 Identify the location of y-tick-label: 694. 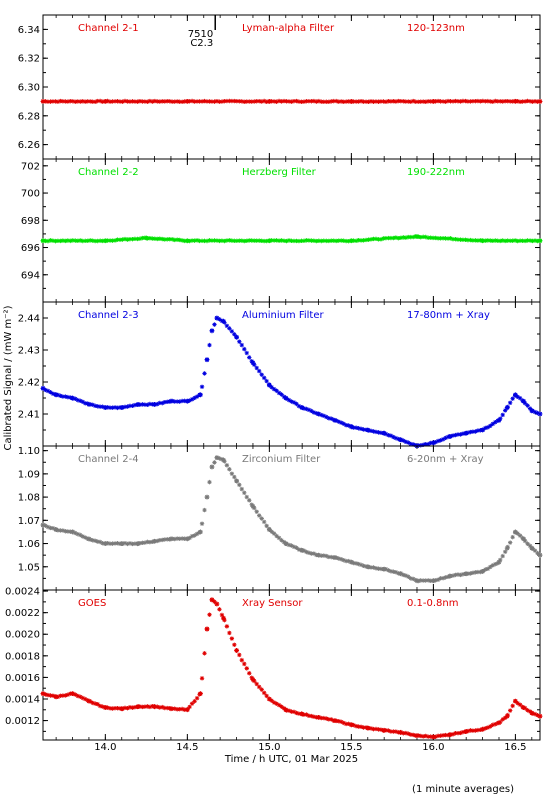
(30, 275).